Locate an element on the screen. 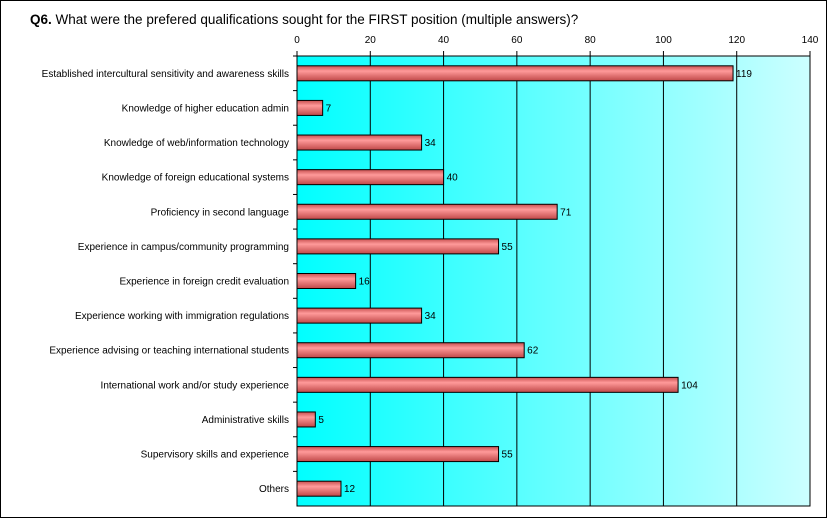 The image size is (827, 518). value-label: 40 is located at coordinates (453, 178).